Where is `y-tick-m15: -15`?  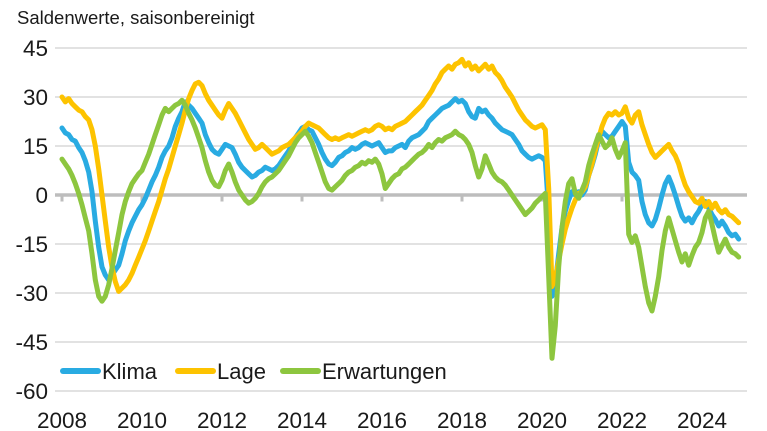
y-tick-m15: -15 is located at coordinates (31, 244).